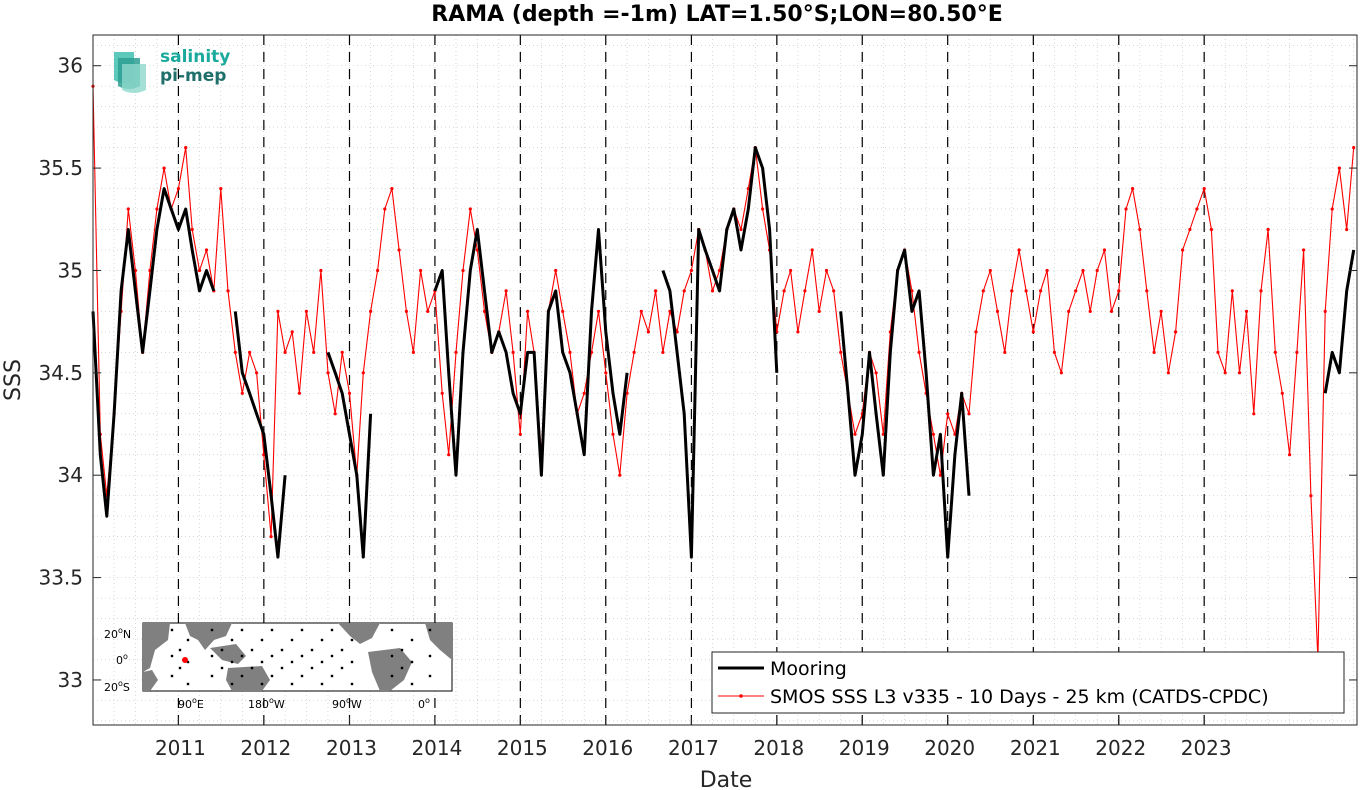 The image size is (1360, 790). What do you see at coordinates (278, 666) in the screenshot?
I see `inset-location-map: 20oN 0o 20oS 90oE 180oW 90oW 0o` at bounding box center [278, 666].